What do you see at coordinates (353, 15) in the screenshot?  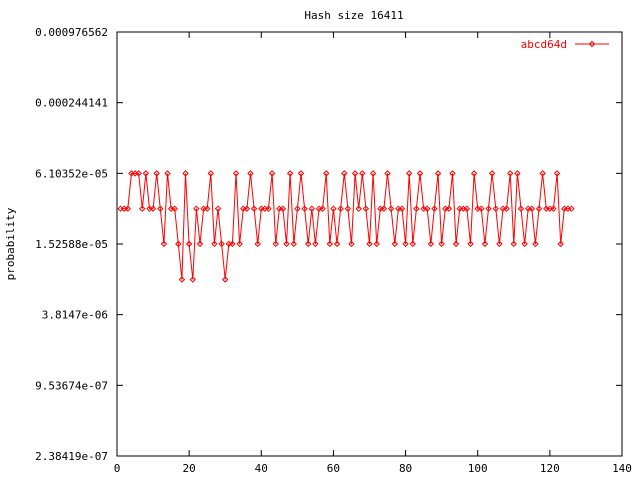 I see `chart-title: Hash size 16411` at bounding box center [353, 15].